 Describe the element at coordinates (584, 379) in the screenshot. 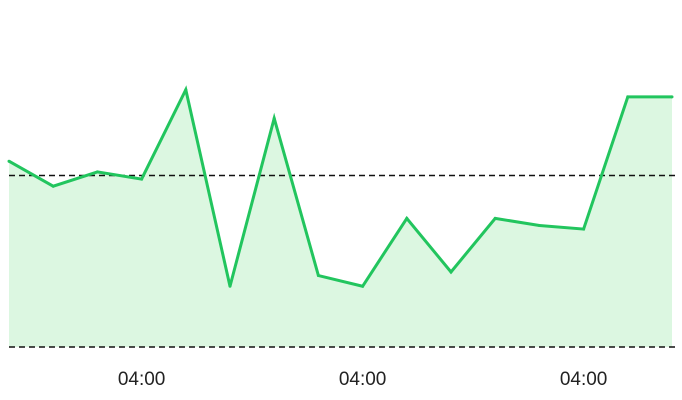

I see `x-tick-label-2: 04:00` at that location.